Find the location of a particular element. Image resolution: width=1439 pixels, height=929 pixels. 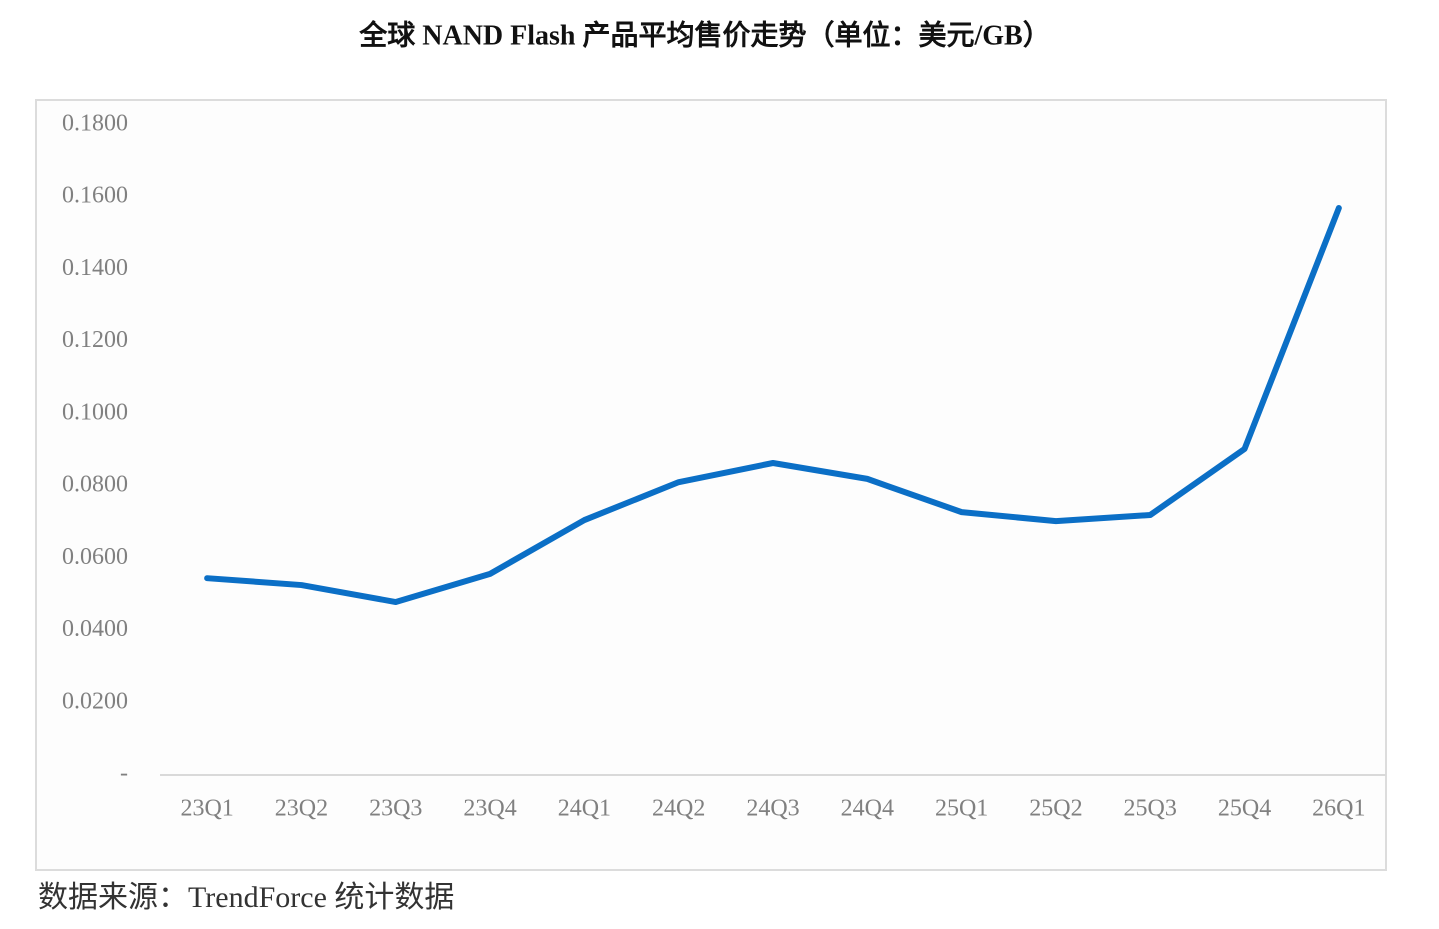

x-tick-label: 24Q2 is located at coordinates (678, 809).